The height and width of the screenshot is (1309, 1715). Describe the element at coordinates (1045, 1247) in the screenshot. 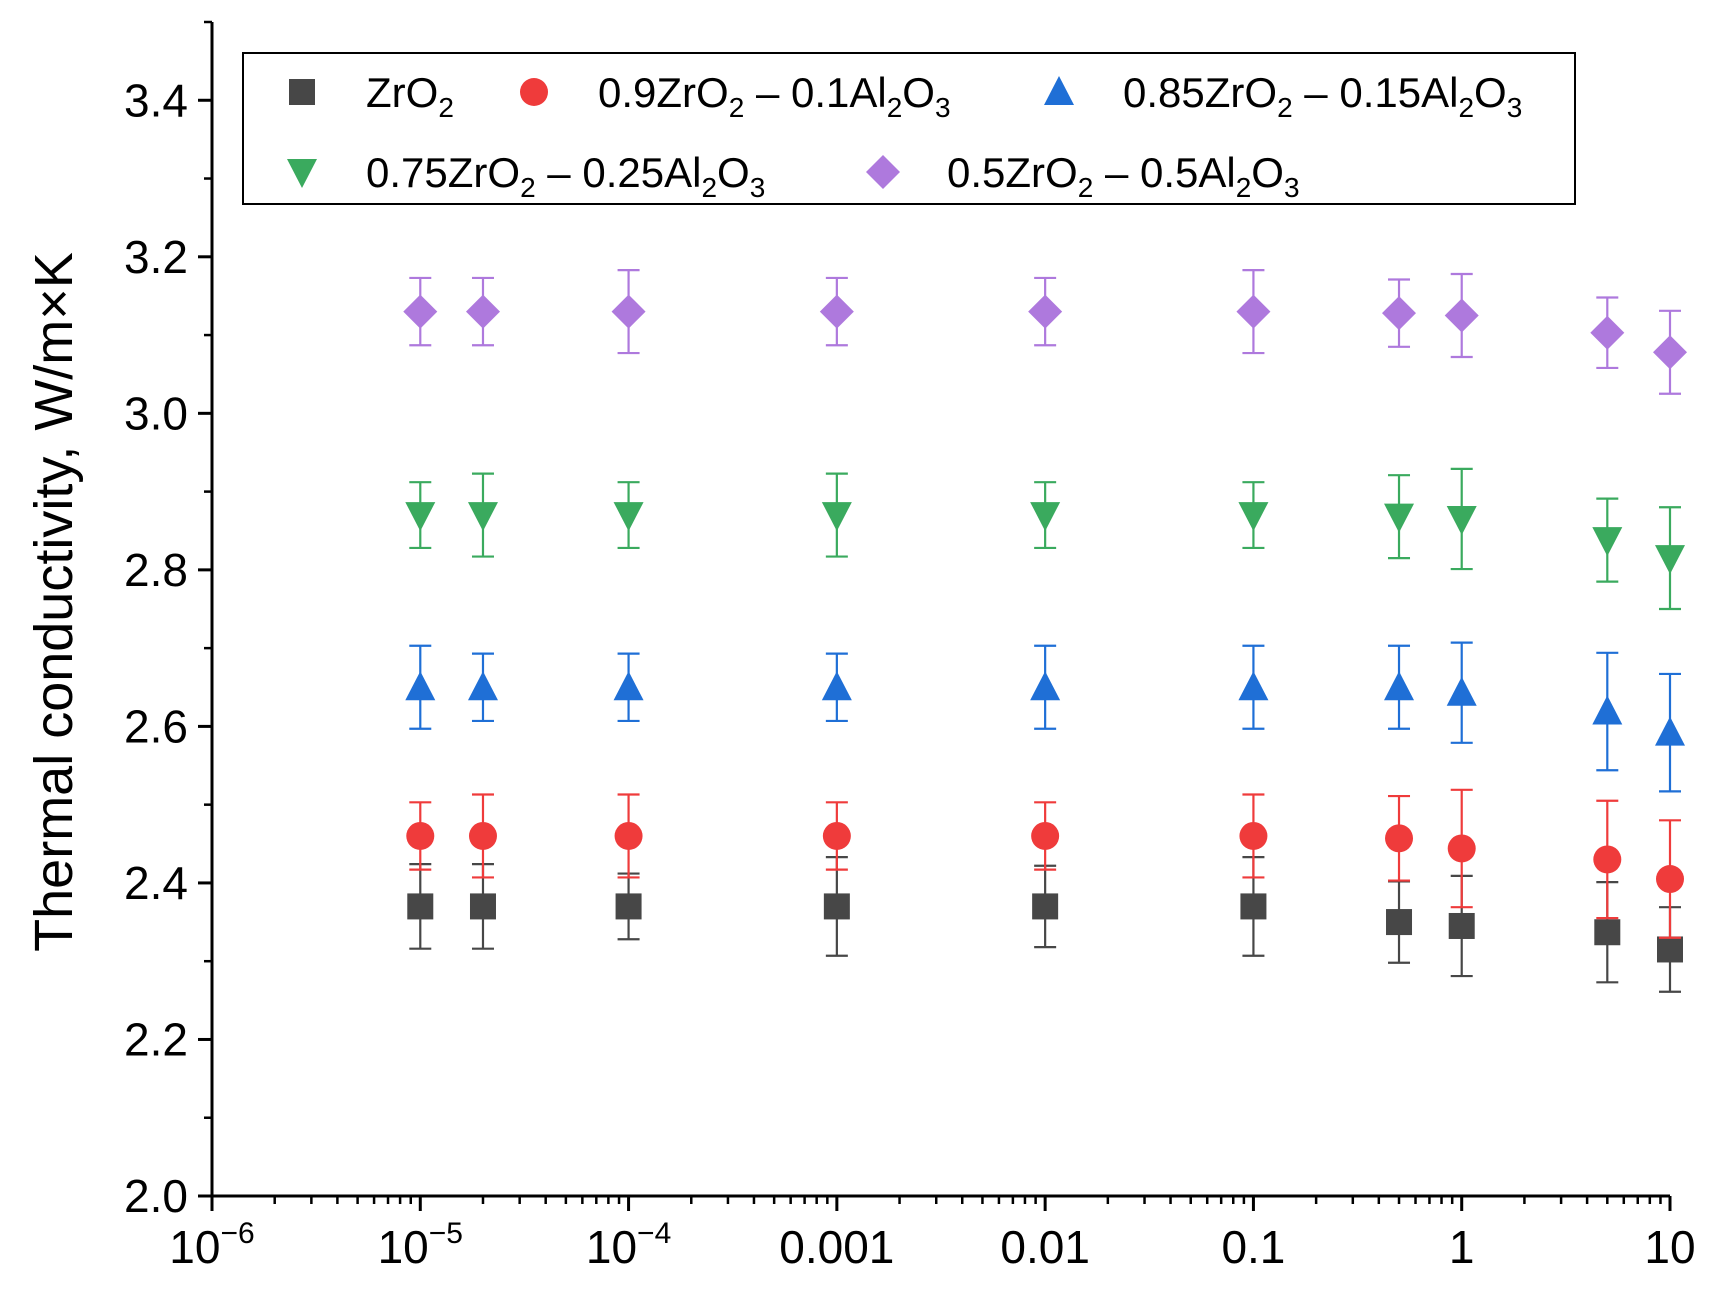

I see `x-tick-label: 0.01` at that location.